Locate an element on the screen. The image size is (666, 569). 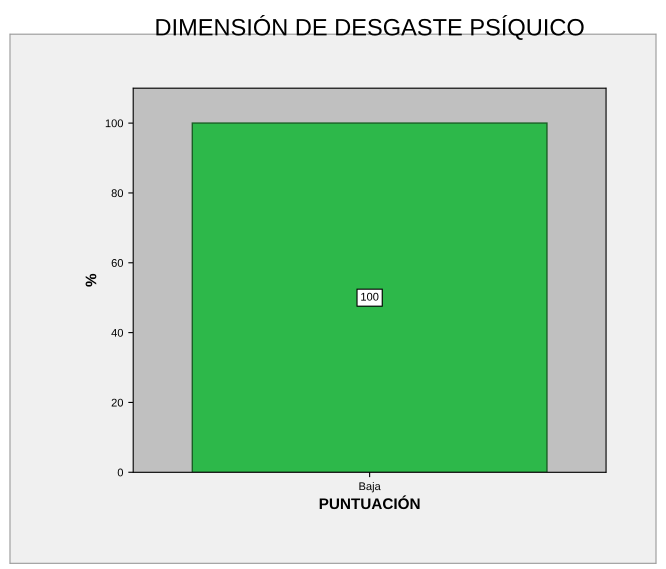
y-tick-label: 0 is located at coordinates (121, 472).